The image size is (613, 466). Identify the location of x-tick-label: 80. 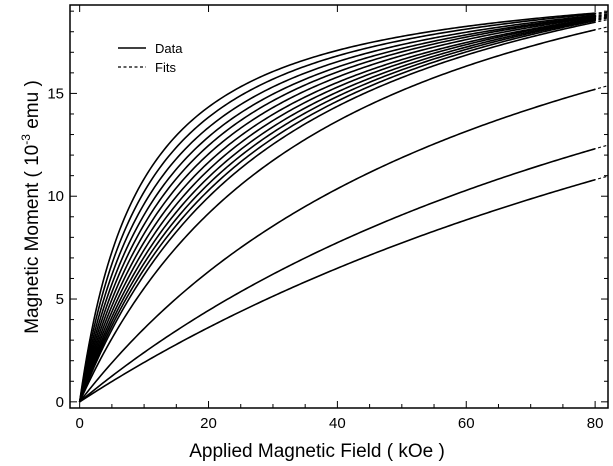
(595, 423).